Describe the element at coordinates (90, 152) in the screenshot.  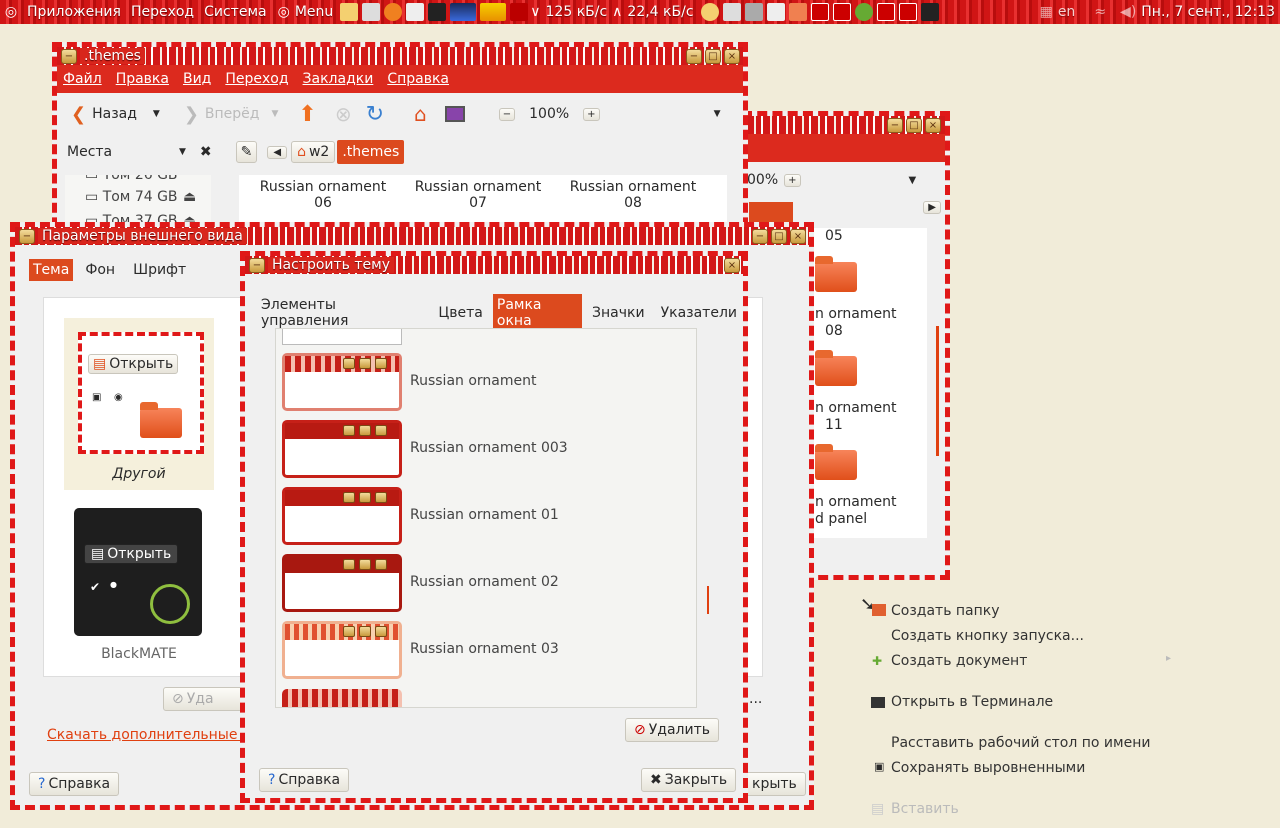
I see `places-selector: Места` at that location.